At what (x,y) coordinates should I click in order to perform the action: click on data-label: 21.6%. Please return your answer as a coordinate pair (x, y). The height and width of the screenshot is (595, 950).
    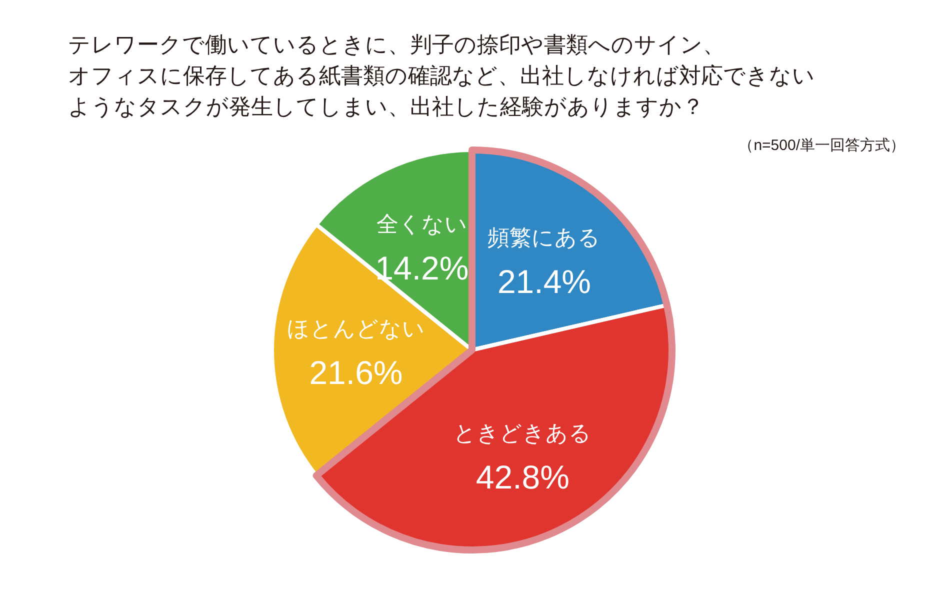
    Looking at the image, I should click on (356, 372).